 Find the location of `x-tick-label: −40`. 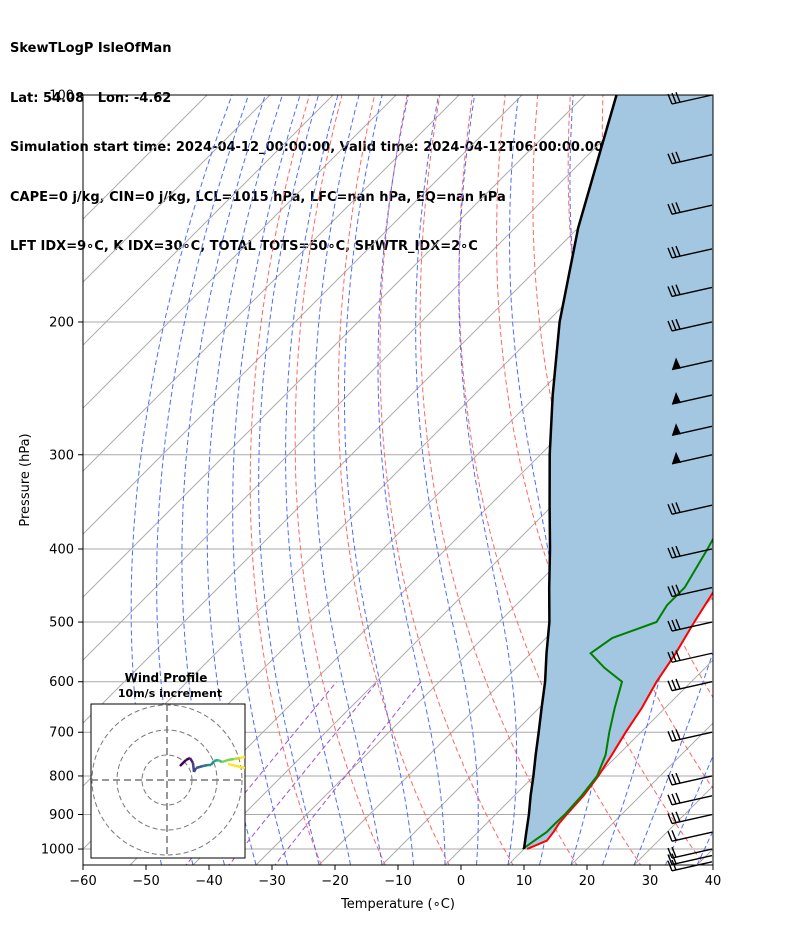

x-tick-label: −40 is located at coordinates (208, 881).